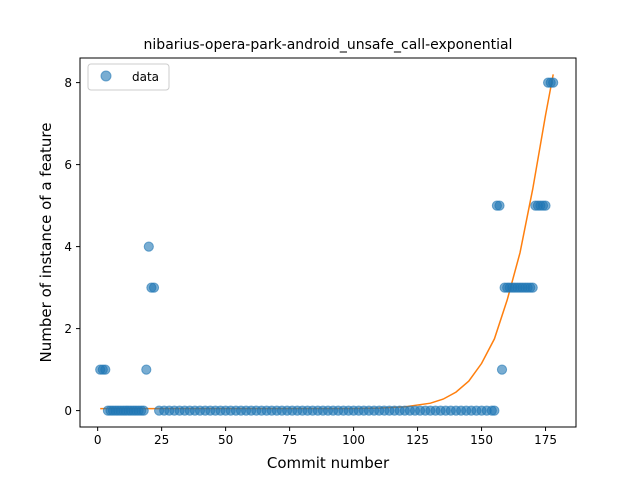  What do you see at coordinates (225, 440) in the screenshot?
I see `x-tick-label: 50` at bounding box center [225, 440].